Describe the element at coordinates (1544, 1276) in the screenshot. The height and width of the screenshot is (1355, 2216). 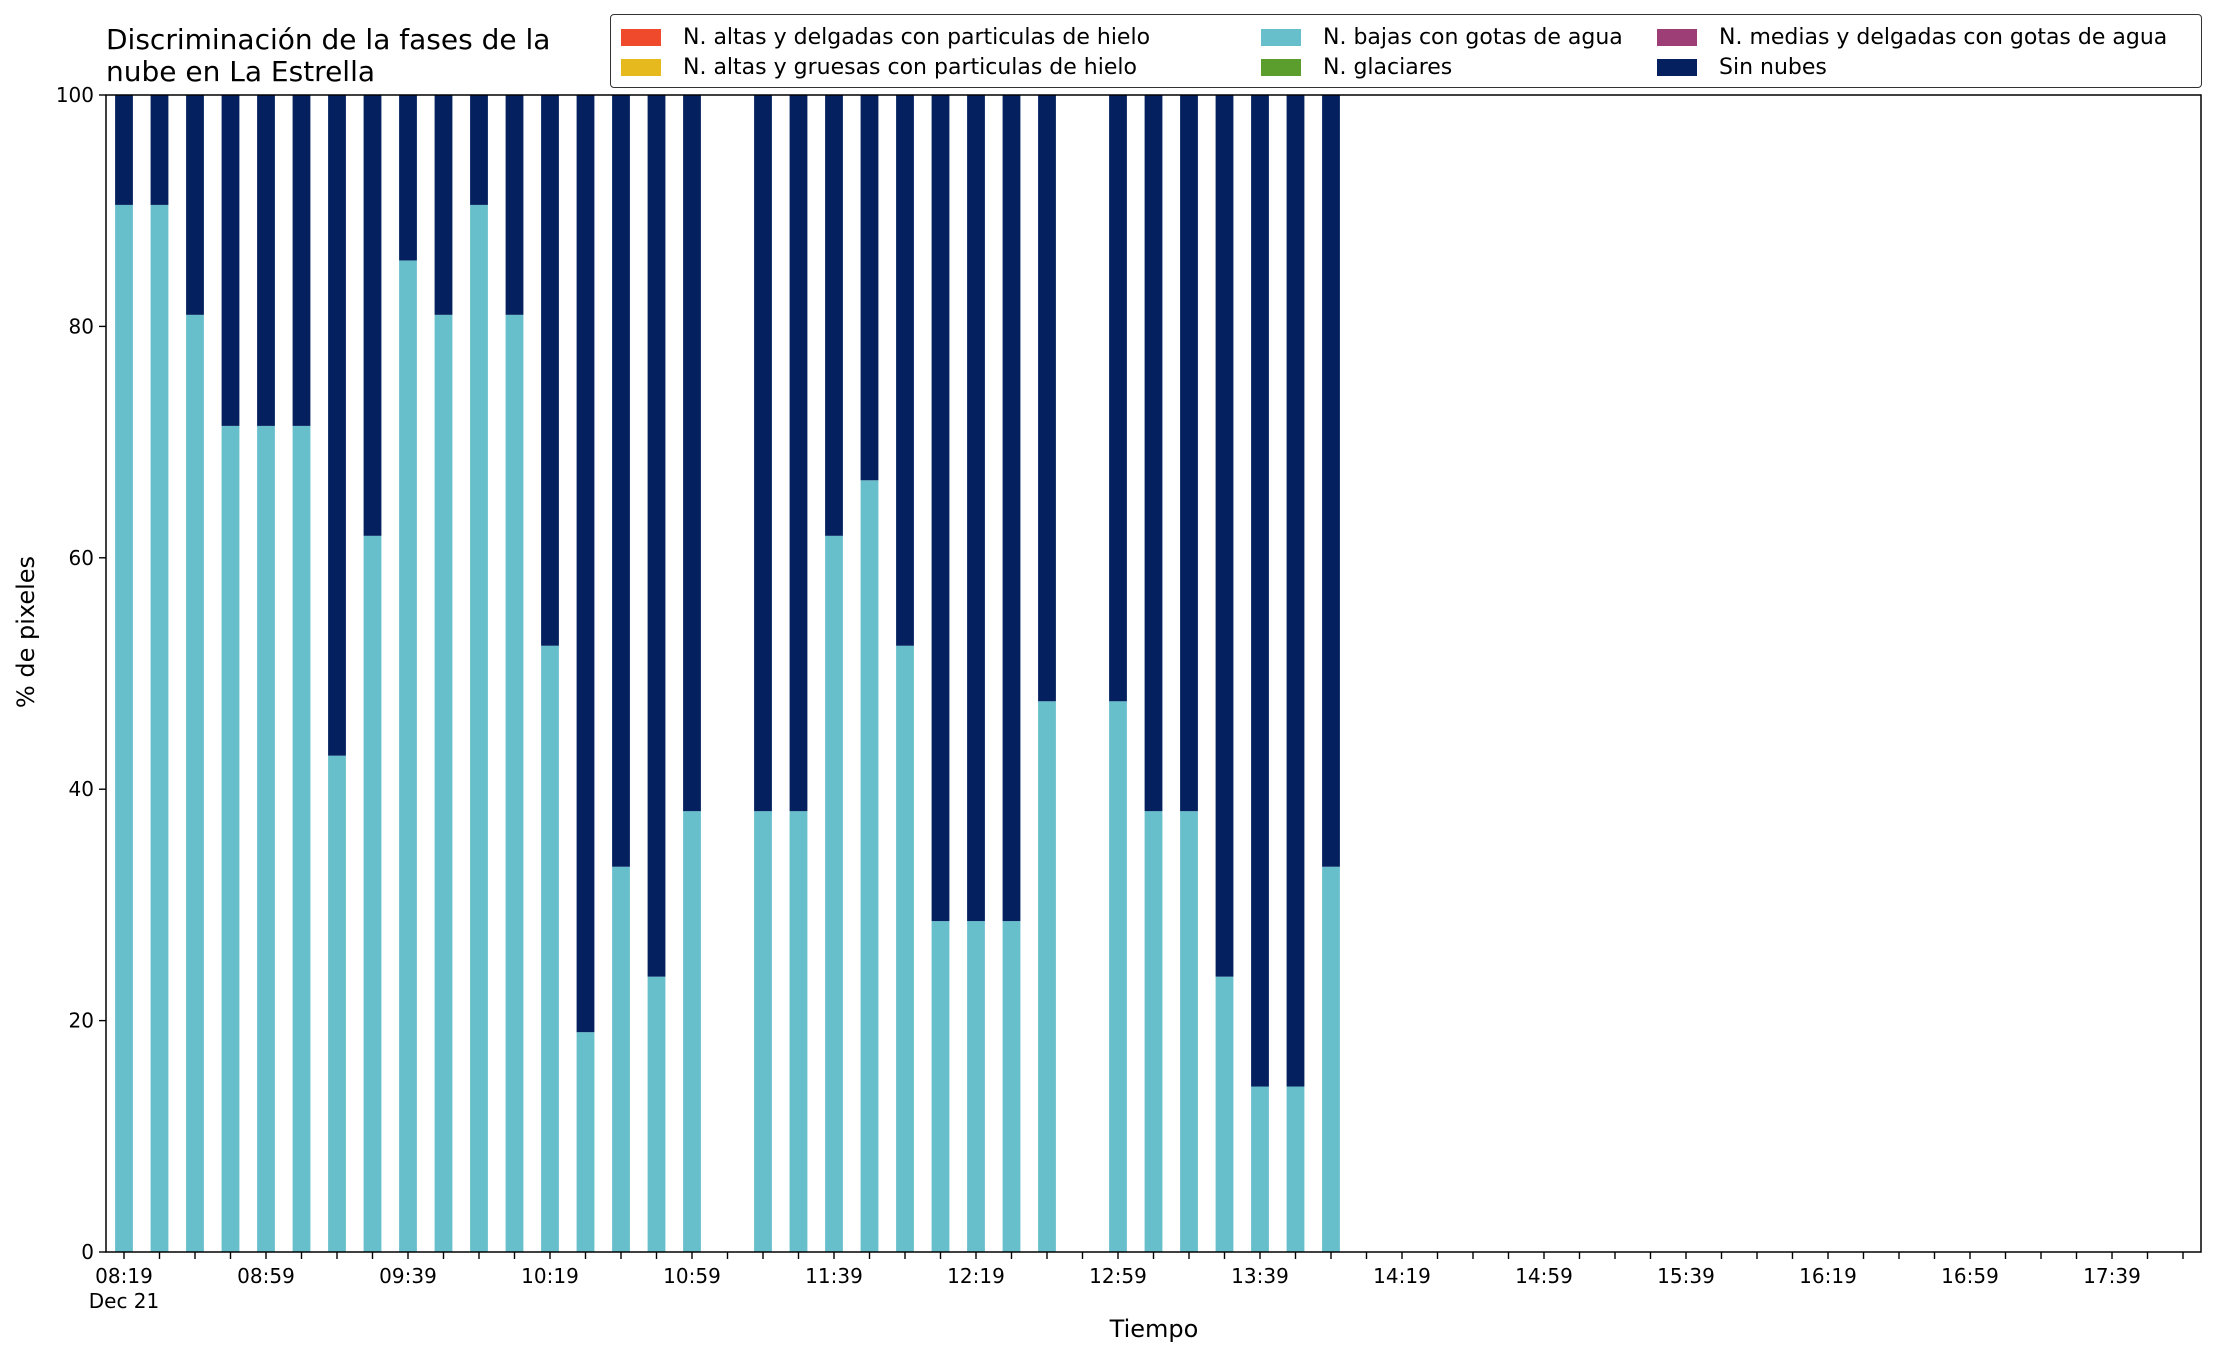
I see `x-tick-label-10: 14:59` at that location.